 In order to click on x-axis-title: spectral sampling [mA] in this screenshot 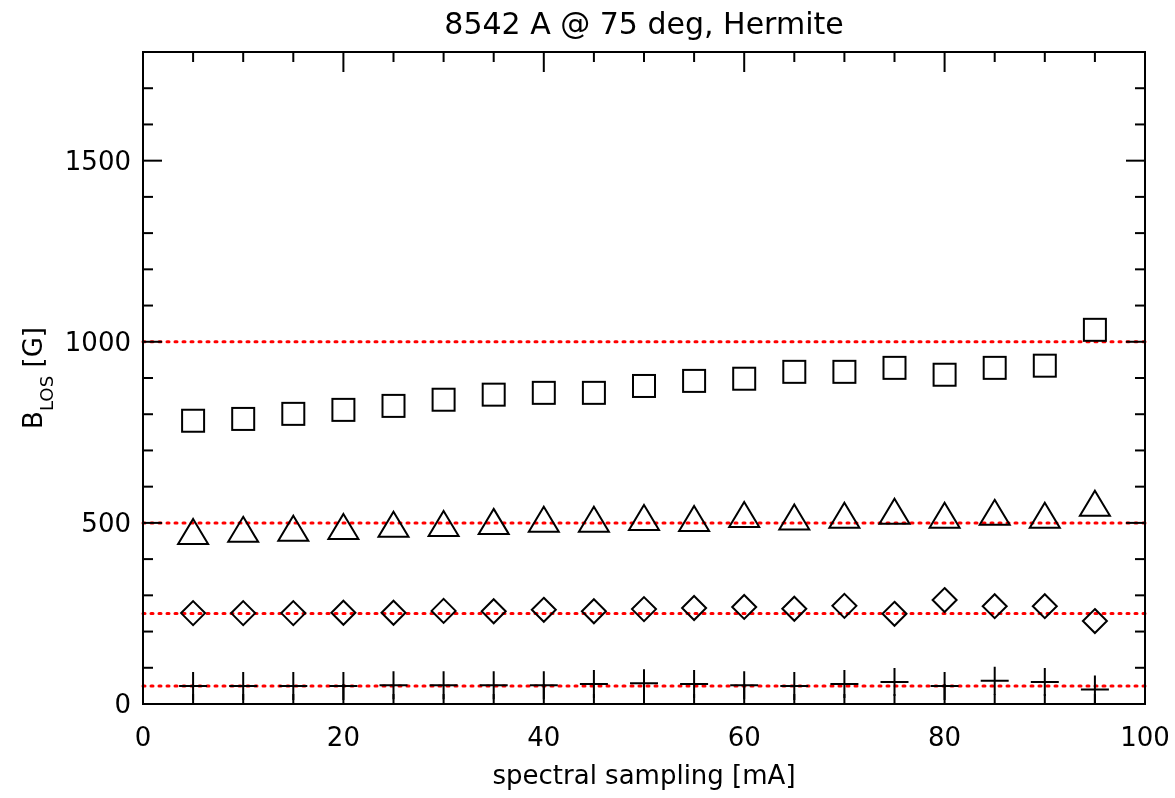, I will do `click(644, 775)`.